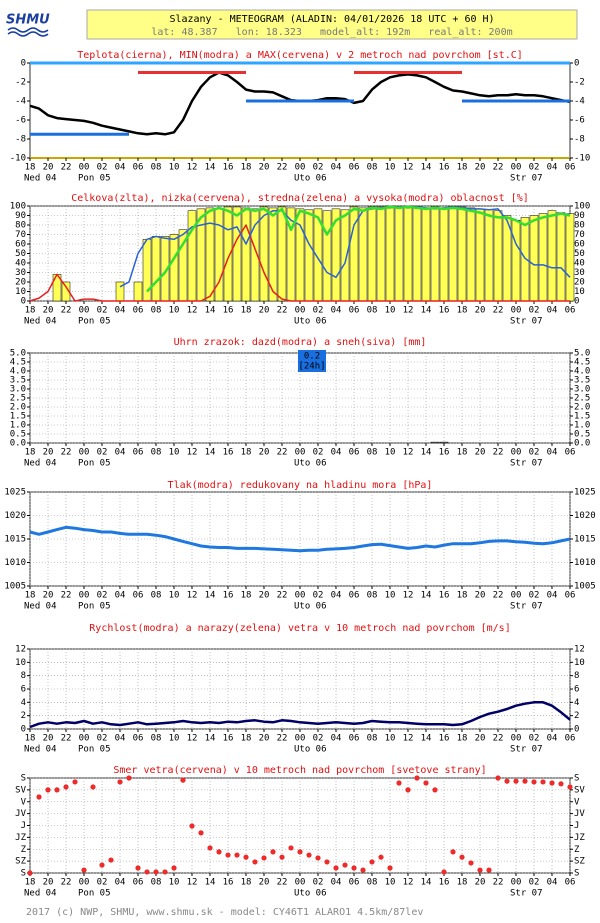 This screenshot has width=600, height=923. What do you see at coordinates (28, 20) in the screenshot?
I see `logo-text: SHMU` at bounding box center [28, 20].